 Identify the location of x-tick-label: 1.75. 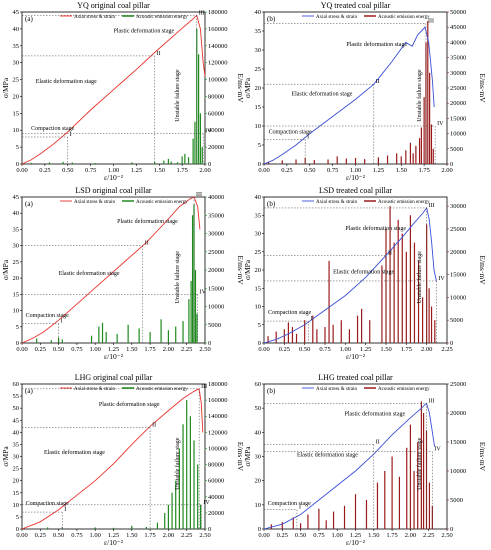
(181, 170).